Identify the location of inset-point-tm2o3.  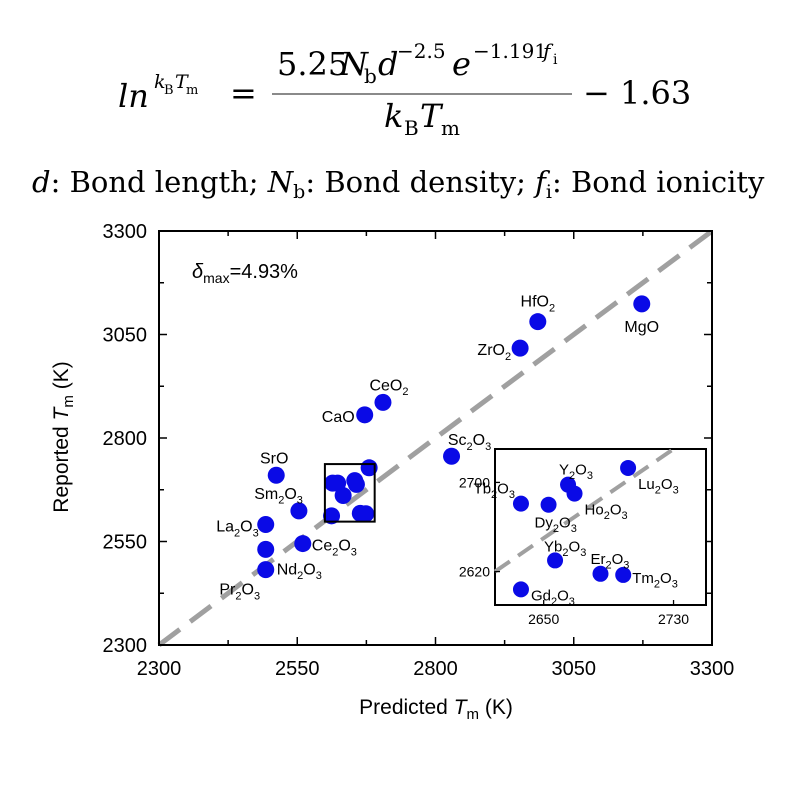
(623, 574).